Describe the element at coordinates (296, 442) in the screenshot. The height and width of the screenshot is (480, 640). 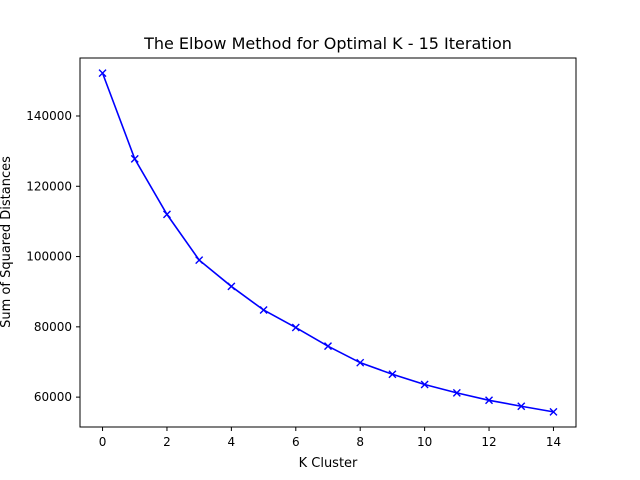
I see `x-tick-label: 6` at that location.